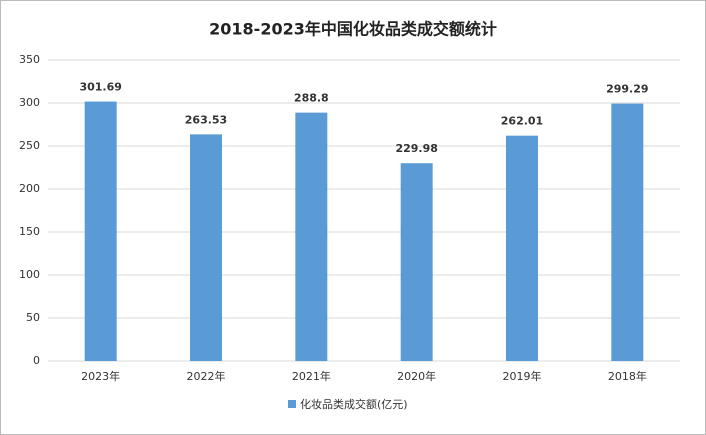 The width and height of the screenshot is (706, 435). Describe the element at coordinates (100, 87) in the screenshot. I see `value-label: 301.69` at that location.